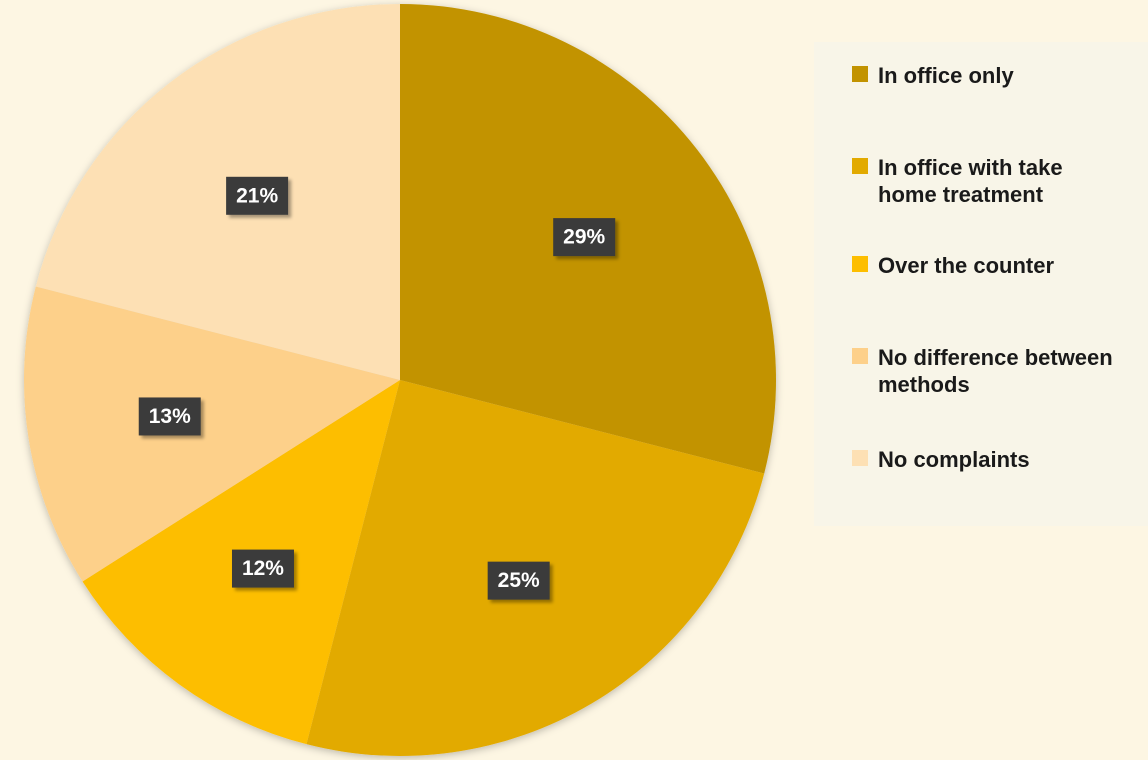 The image size is (1148, 760). What do you see at coordinates (966, 265) in the screenshot?
I see `legend-label: Over the counter` at bounding box center [966, 265].